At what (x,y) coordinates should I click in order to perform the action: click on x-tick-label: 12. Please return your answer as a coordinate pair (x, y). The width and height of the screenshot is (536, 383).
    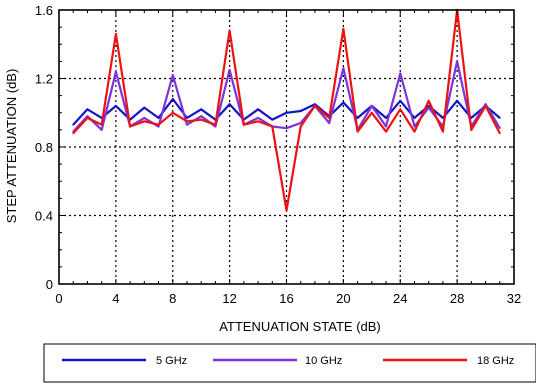
    Looking at the image, I should click on (229, 298).